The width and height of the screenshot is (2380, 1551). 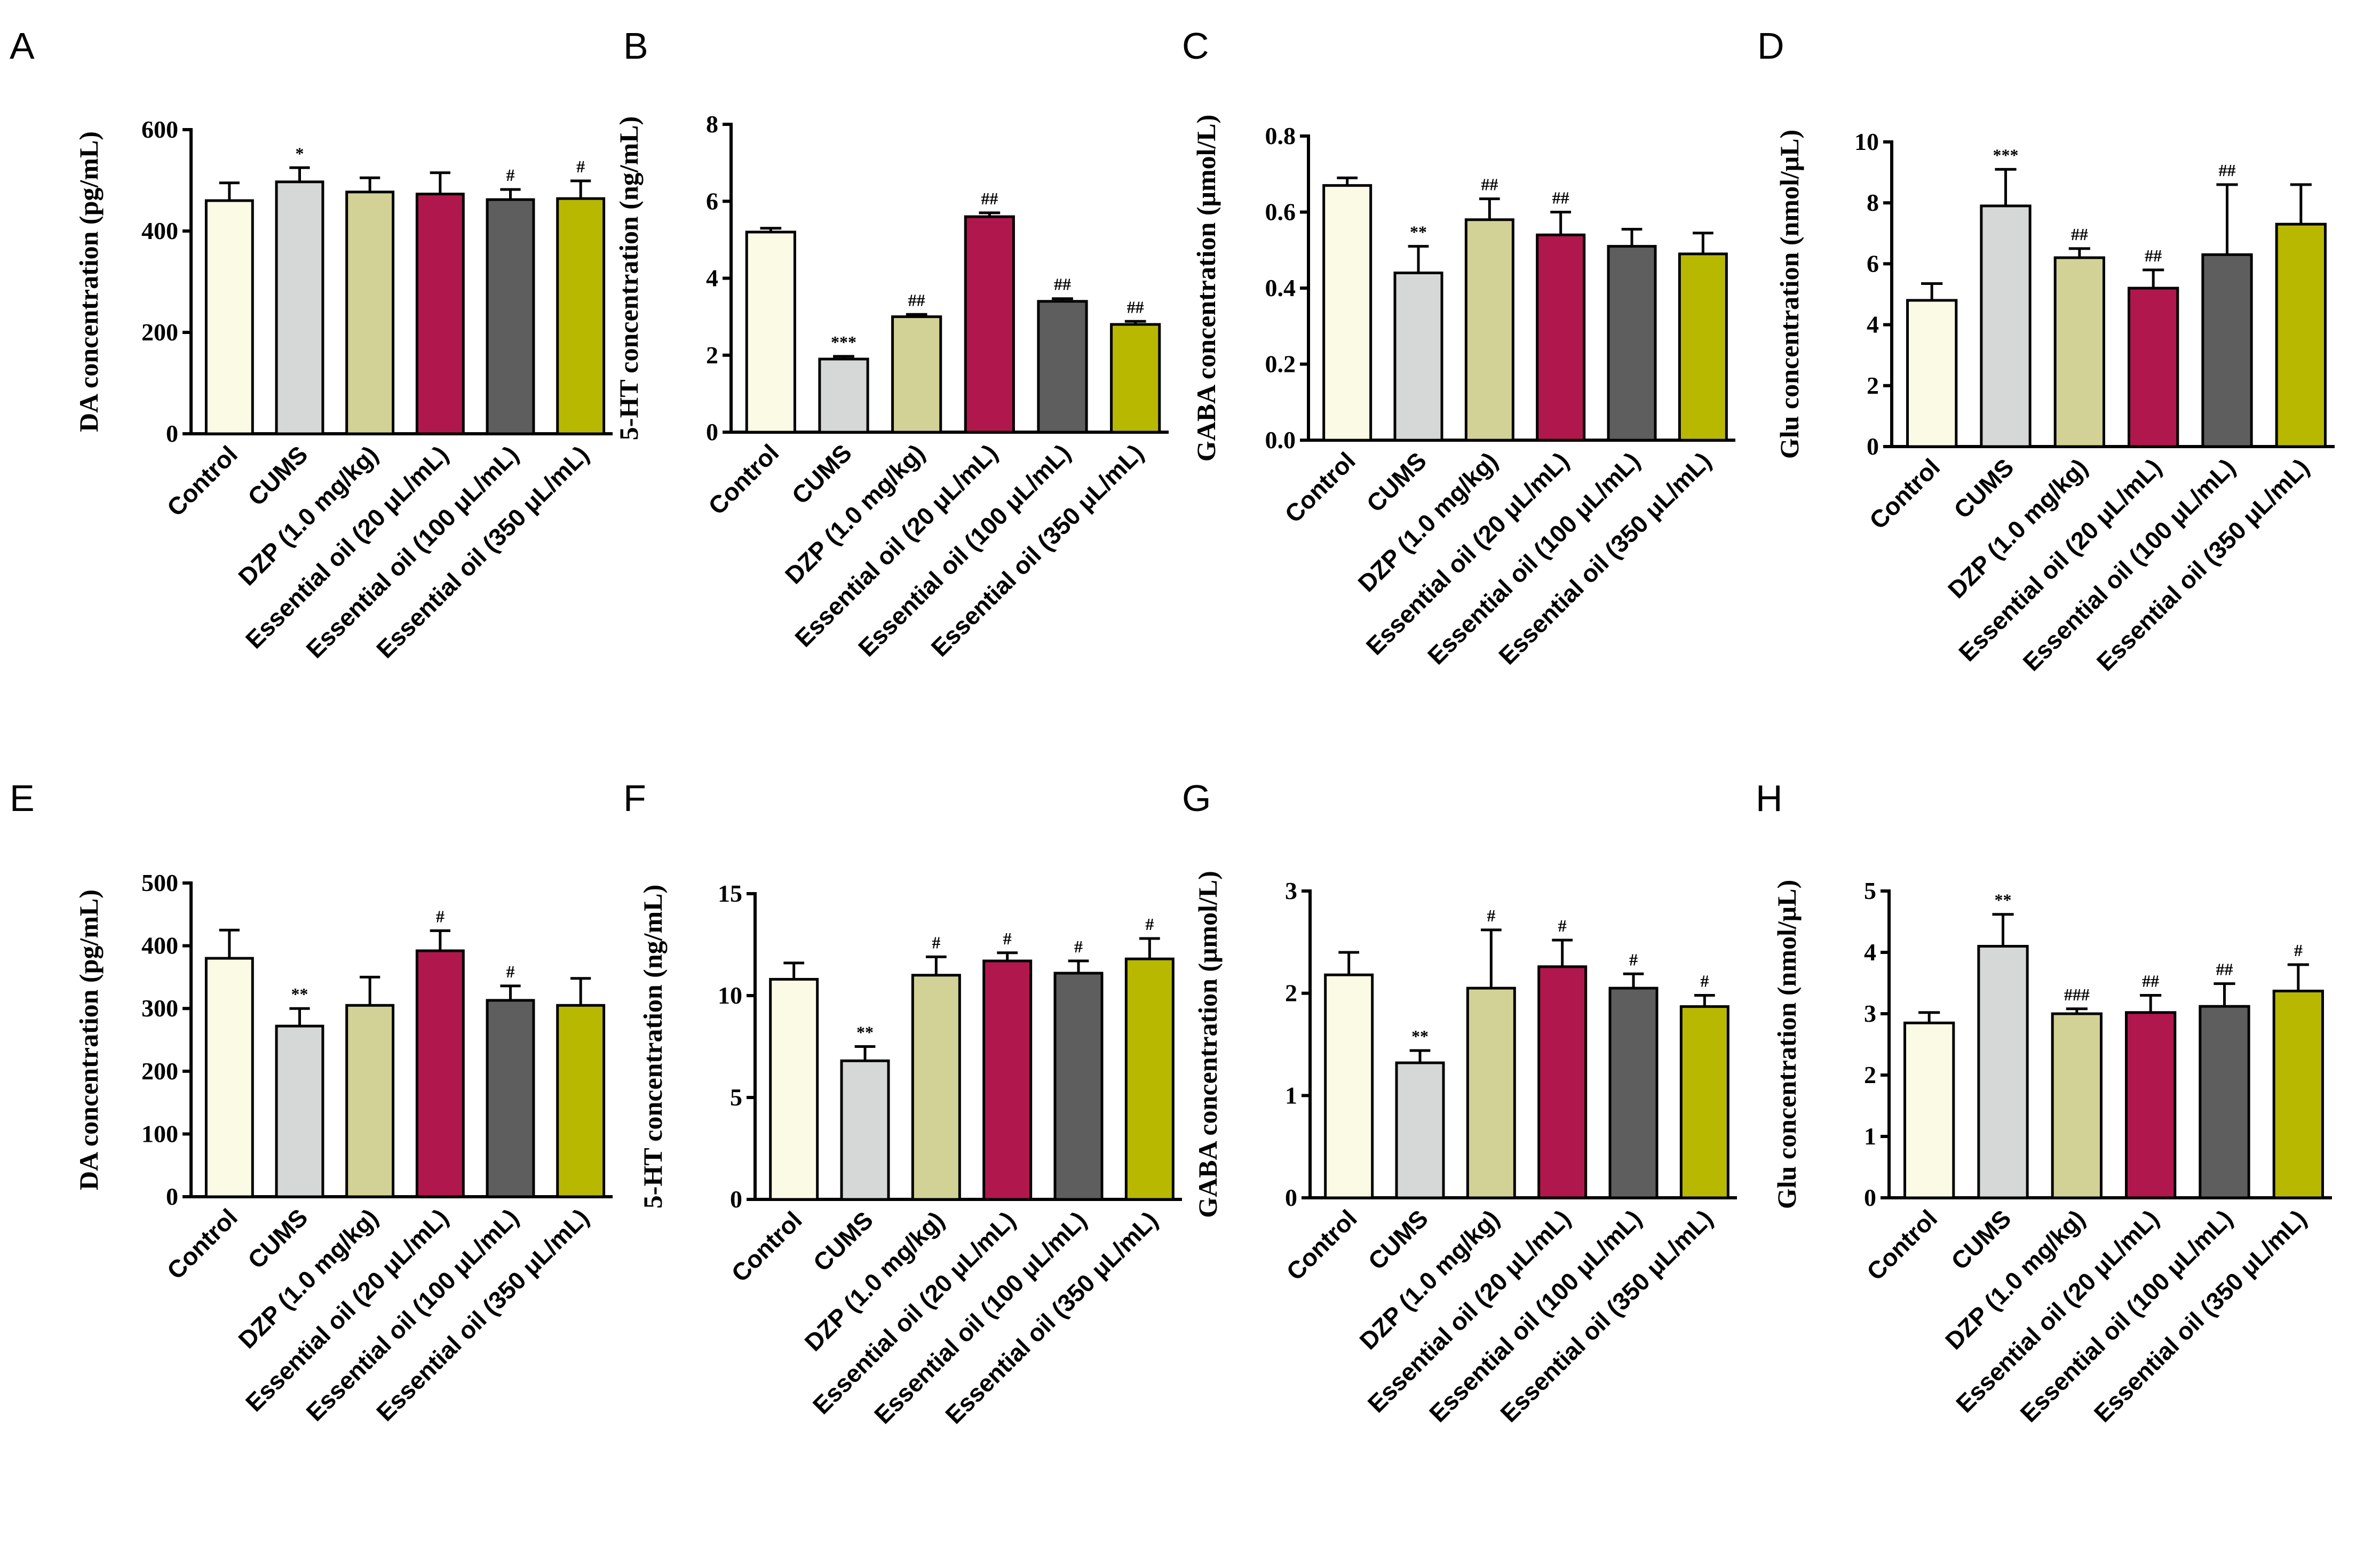 What do you see at coordinates (1280, 364) in the screenshot?
I see `y-tick-label: 0.2` at bounding box center [1280, 364].